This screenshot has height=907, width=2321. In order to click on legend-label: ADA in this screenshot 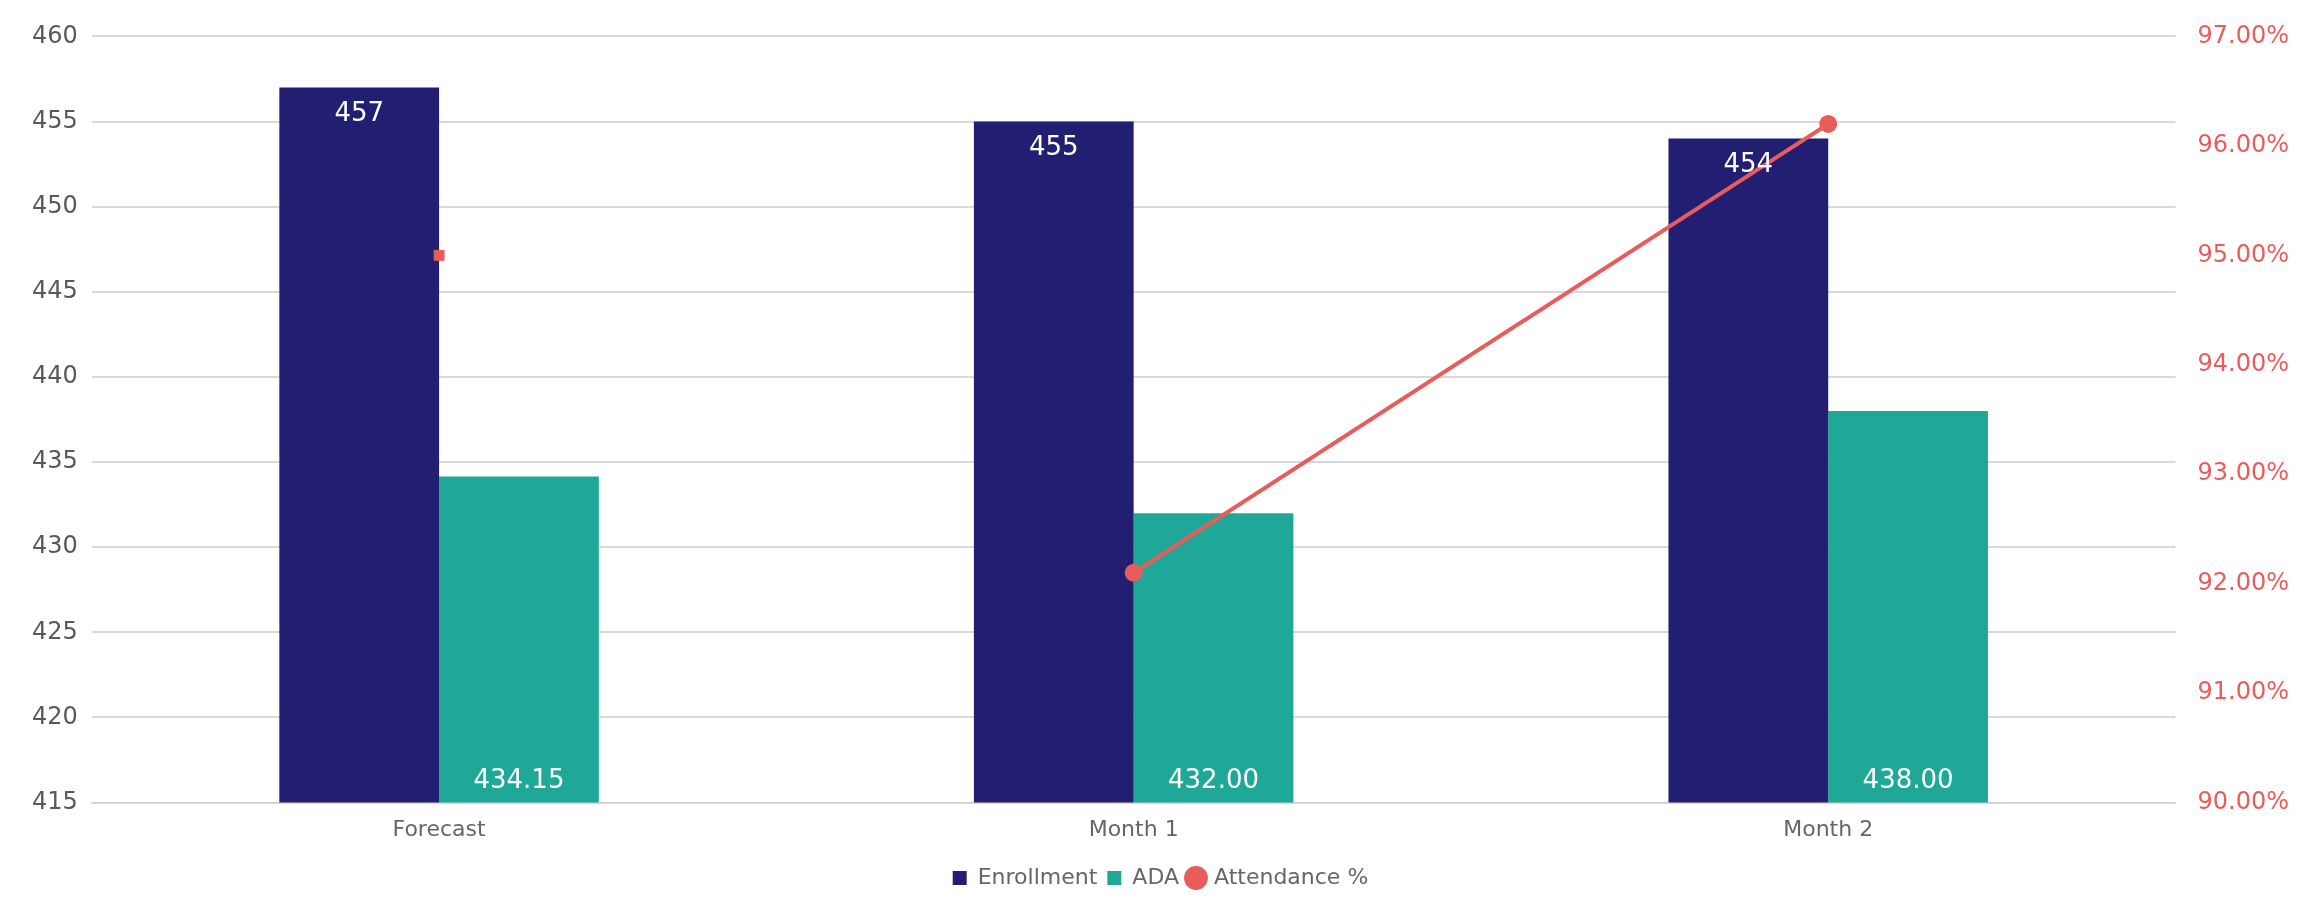, I will do `click(1155, 876)`.